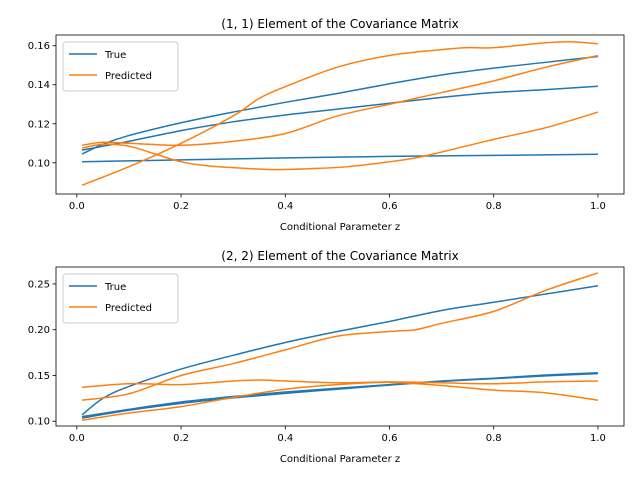  I want to click on subplot-2-x-axis-label: Conditional Parameter z, so click(340, 459).